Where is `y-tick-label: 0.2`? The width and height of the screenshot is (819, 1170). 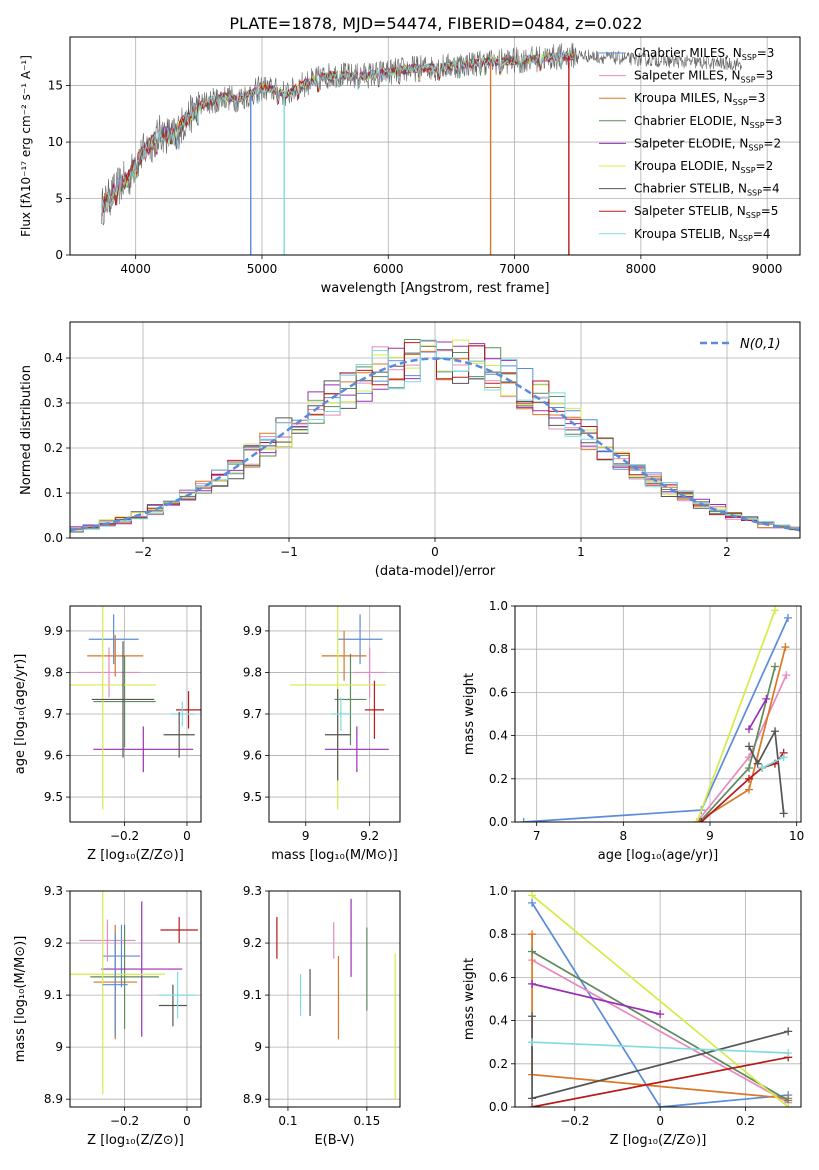
y-tick-label: 0.2 is located at coordinates (53, 448).